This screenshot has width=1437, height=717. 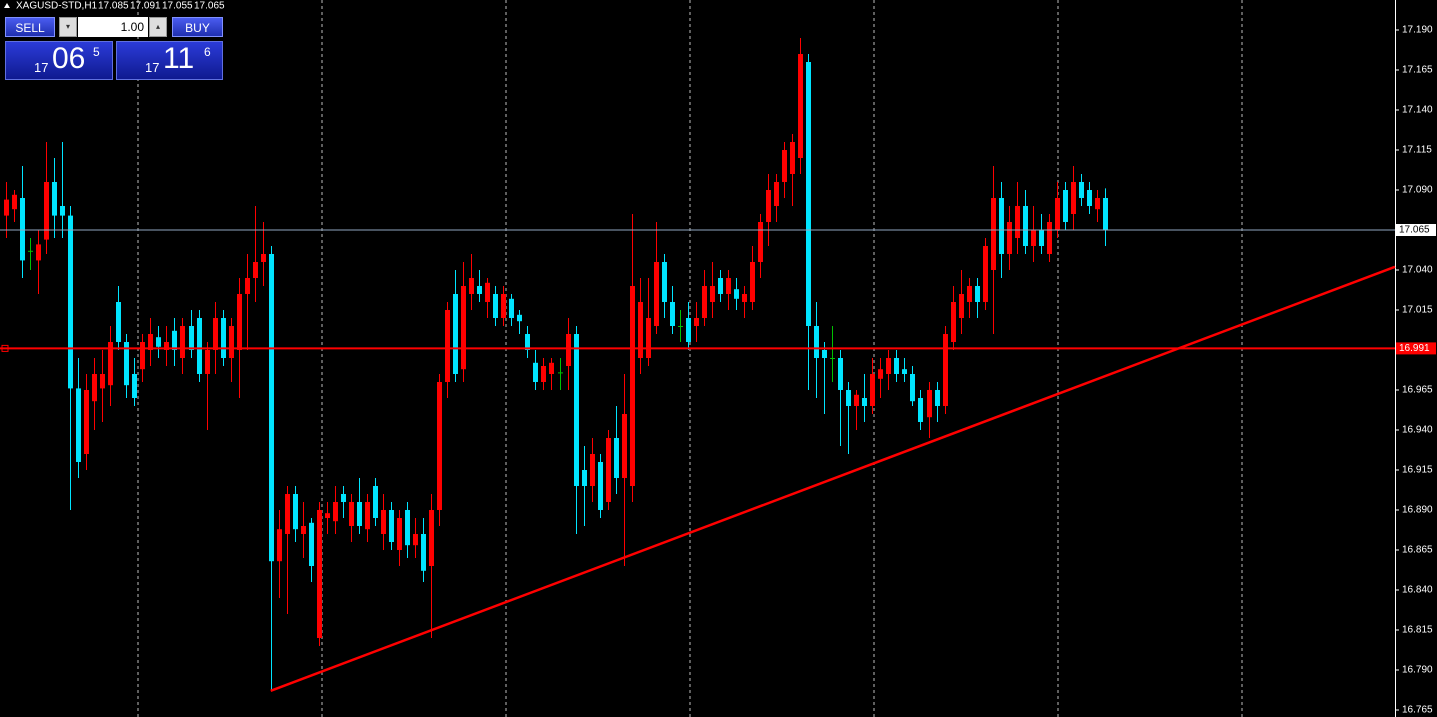 What do you see at coordinates (1417, 470) in the screenshot?
I see `y-tick-label: 16.915` at bounding box center [1417, 470].